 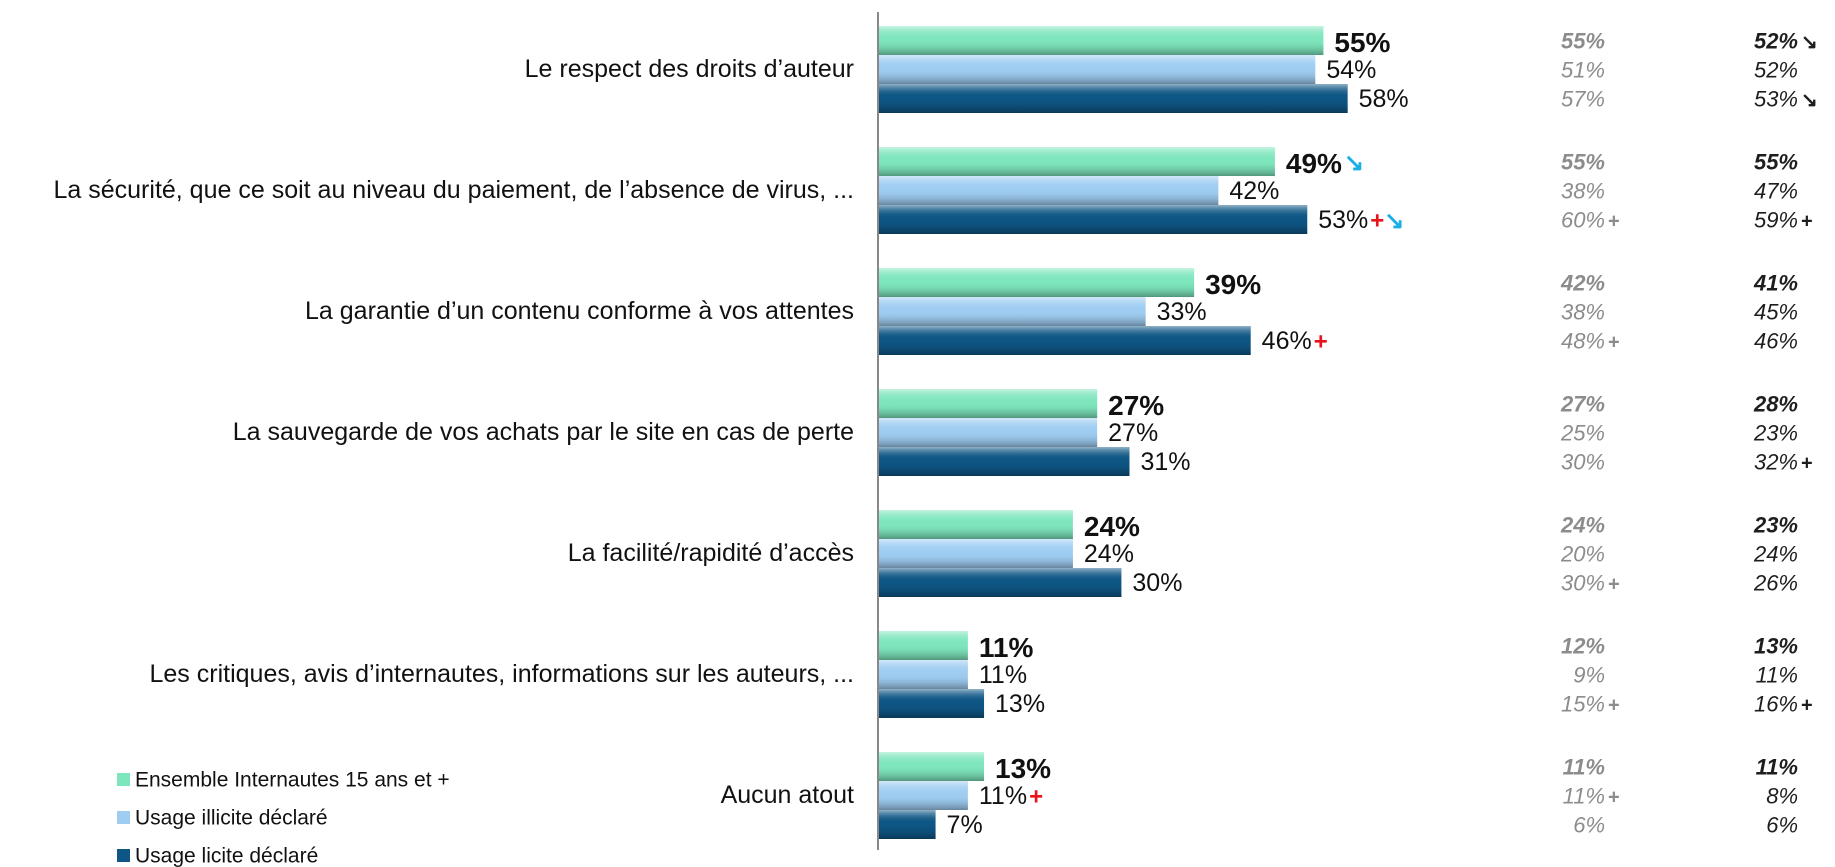 I want to click on column-value: 26%, so click(x=1775, y=582).